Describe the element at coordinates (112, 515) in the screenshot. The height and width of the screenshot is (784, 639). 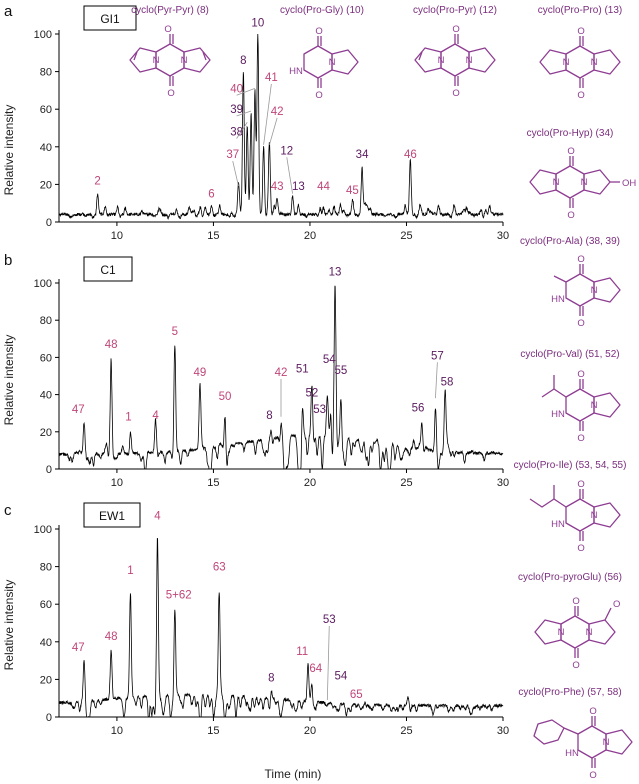
I see `sample-box-c` at that location.